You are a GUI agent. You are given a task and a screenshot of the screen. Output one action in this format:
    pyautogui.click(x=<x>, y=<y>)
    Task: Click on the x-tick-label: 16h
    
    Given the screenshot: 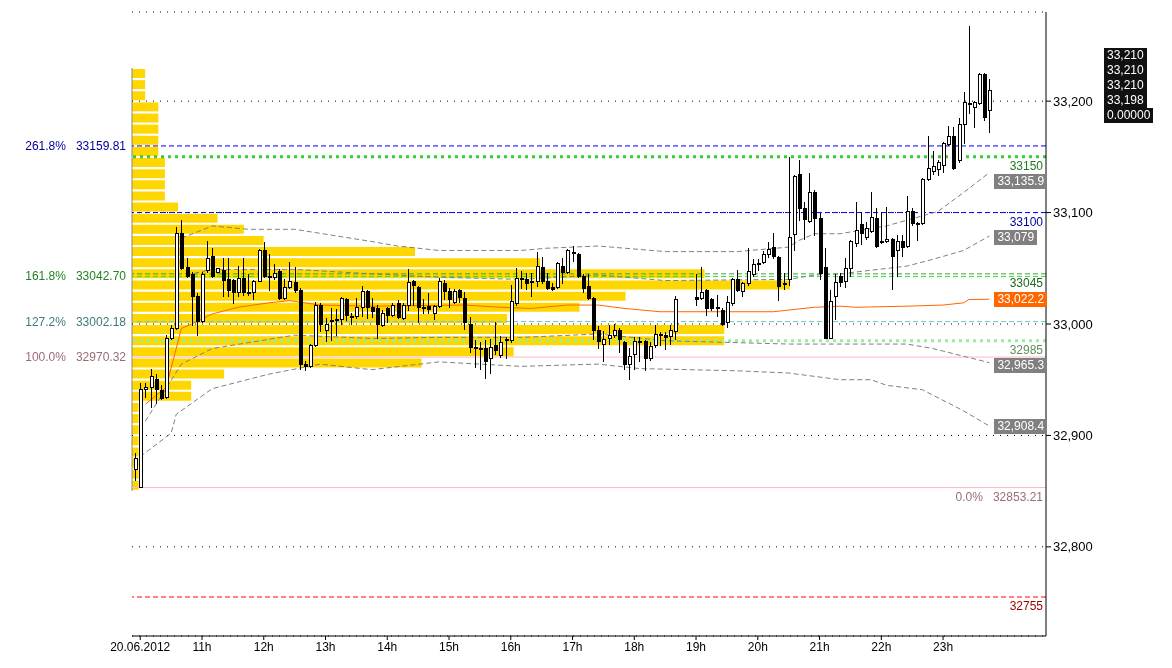 What is the action you would take?
    pyautogui.click(x=510, y=646)
    